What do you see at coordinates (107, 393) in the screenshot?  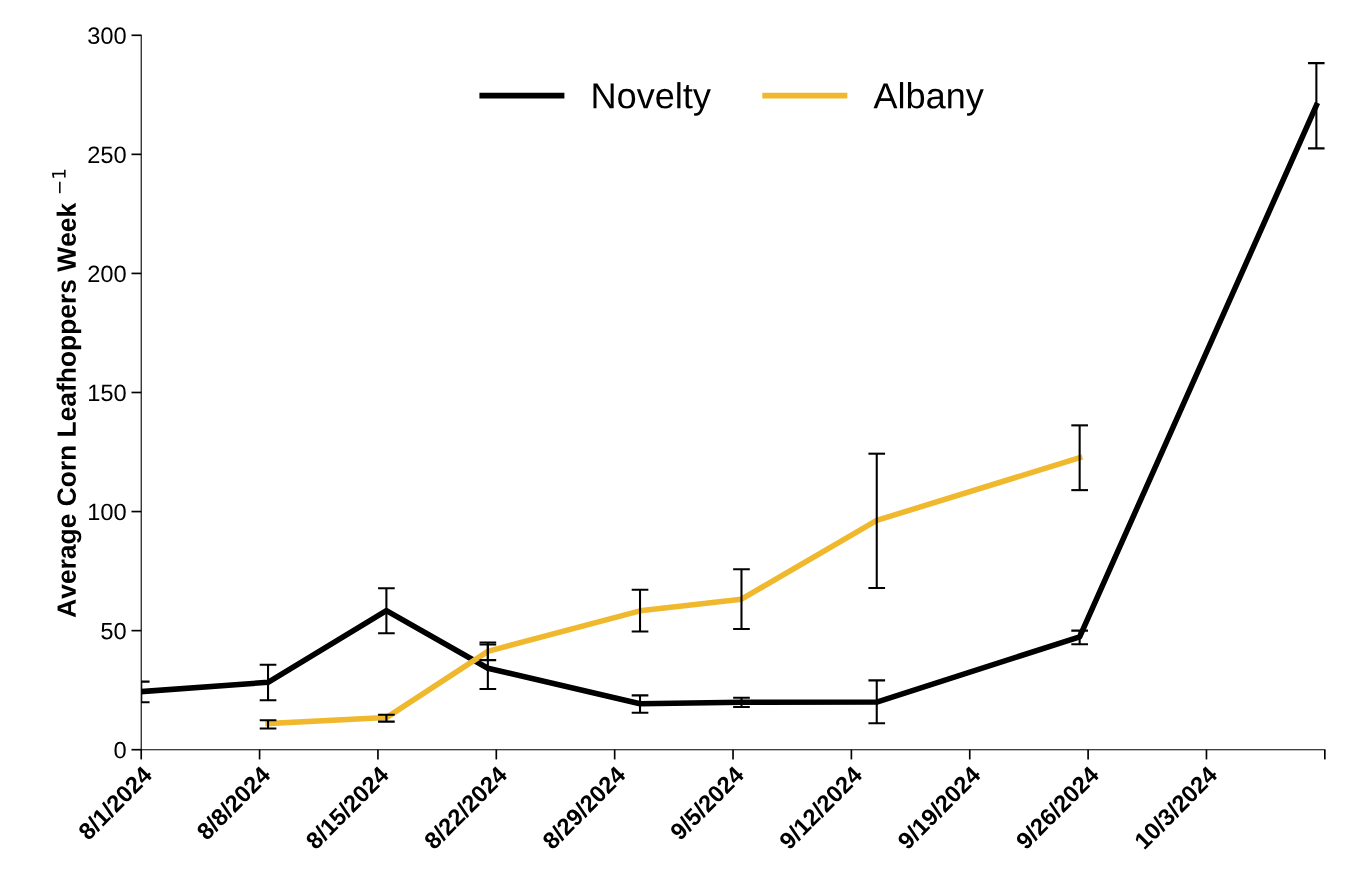 I see `y-tick-label: 150` at bounding box center [107, 393].